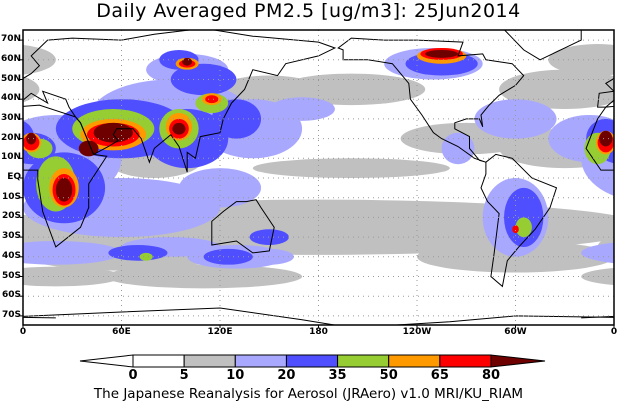 The width and height of the screenshot is (617, 410). What do you see at coordinates (184, 375) in the screenshot?
I see `colorbar-level-label: 5` at bounding box center [184, 375].